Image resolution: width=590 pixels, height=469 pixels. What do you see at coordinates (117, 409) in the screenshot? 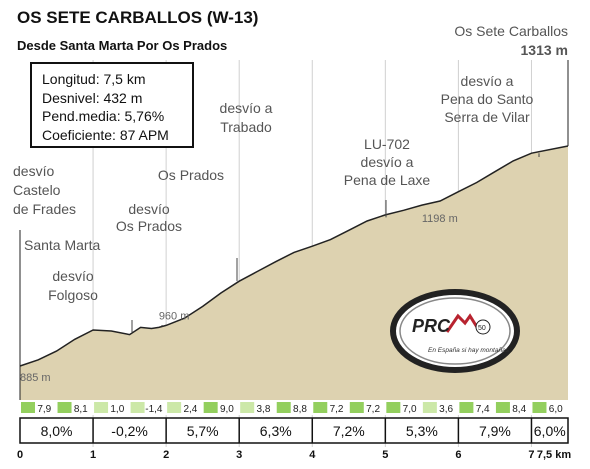
I see `slope-value: 1,0` at bounding box center [117, 409].